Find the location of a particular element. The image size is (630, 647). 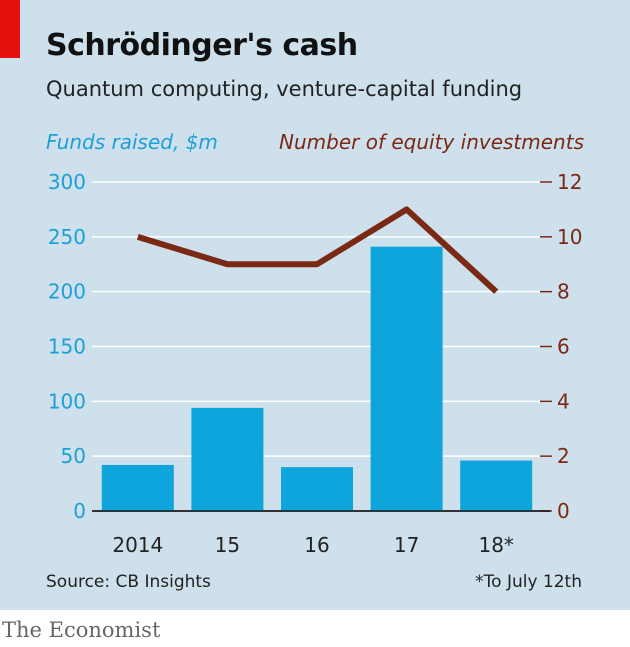

bar-18* is located at coordinates (496, 485).